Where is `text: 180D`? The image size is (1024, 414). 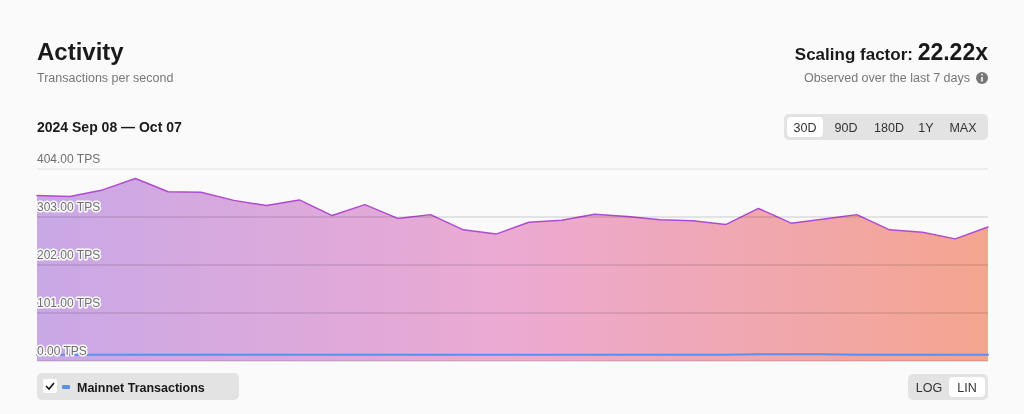
text: 180D is located at coordinates (889, 128).